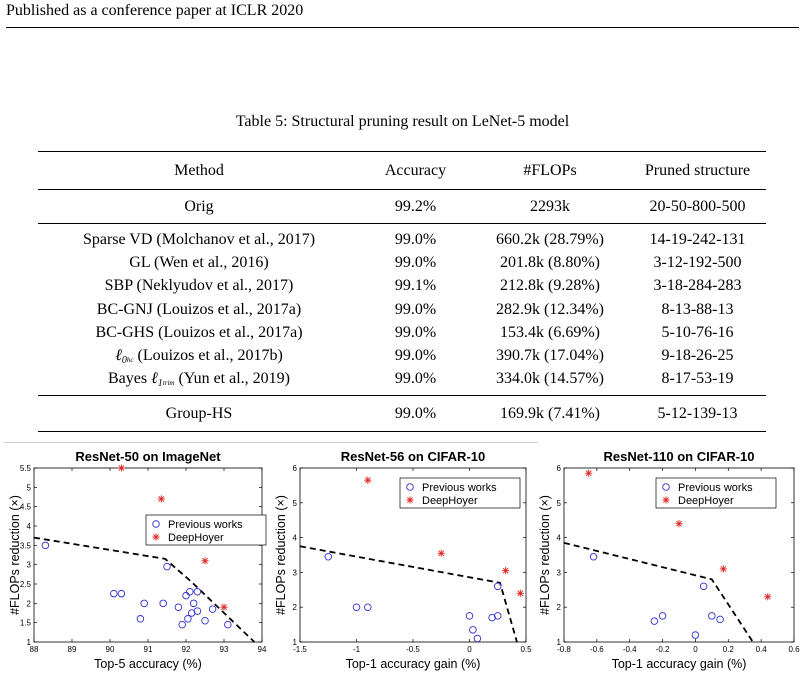  What do you see at coordinates (148, 456) in the screenshot?
I see `chart-title: ResNet-50 on ImageNet` at bounding box center [148, 456].